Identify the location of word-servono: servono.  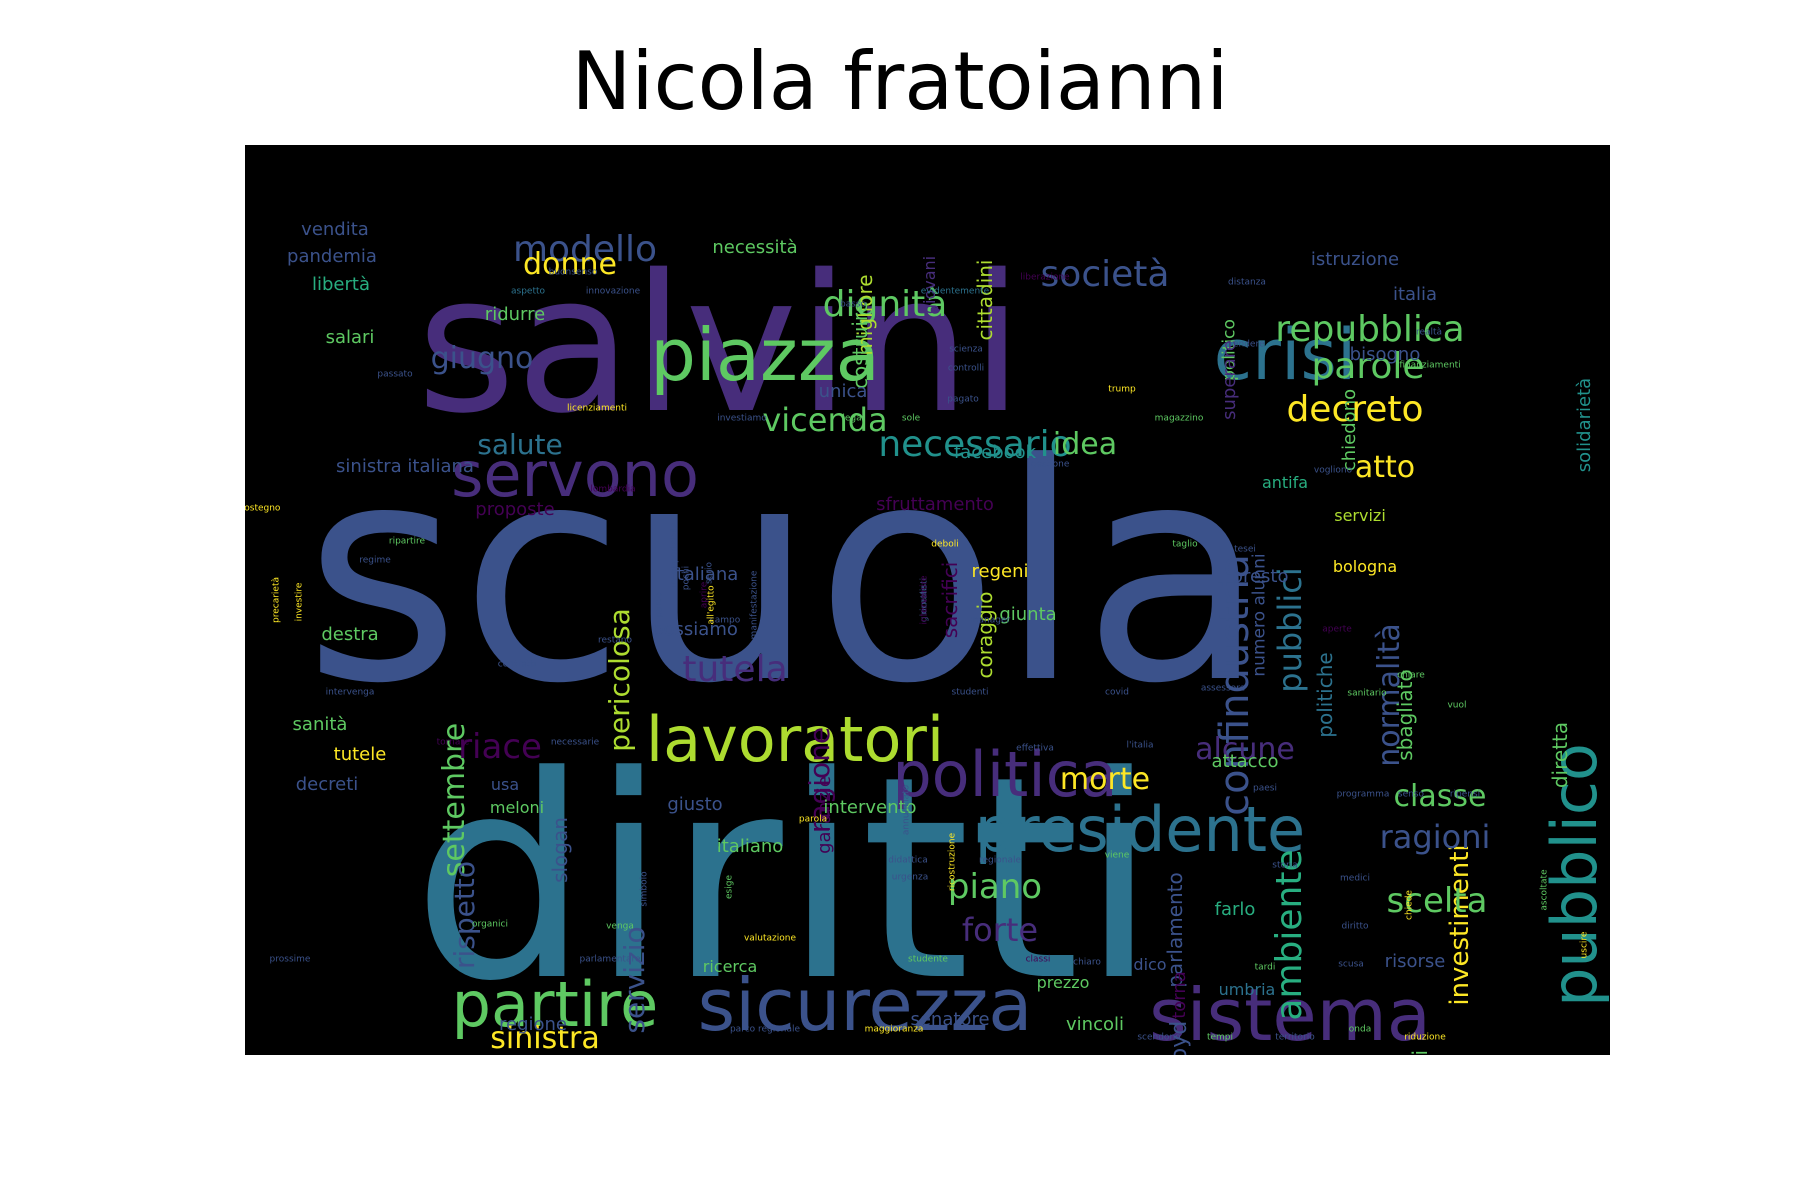
(575, 474).